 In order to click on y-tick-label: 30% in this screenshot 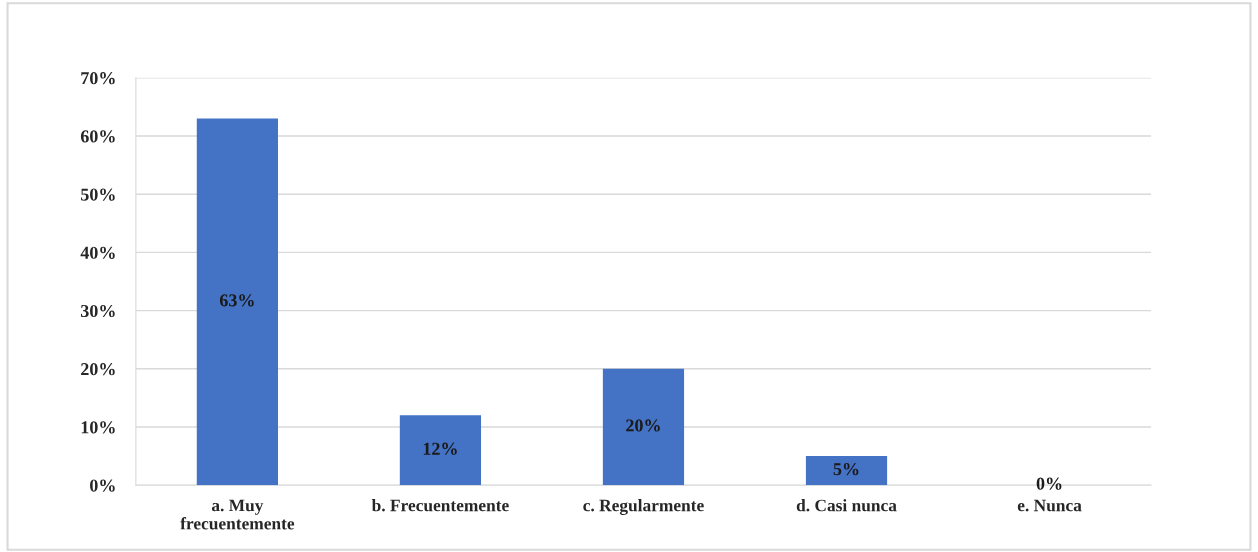, I will do `click(97, 311)`.